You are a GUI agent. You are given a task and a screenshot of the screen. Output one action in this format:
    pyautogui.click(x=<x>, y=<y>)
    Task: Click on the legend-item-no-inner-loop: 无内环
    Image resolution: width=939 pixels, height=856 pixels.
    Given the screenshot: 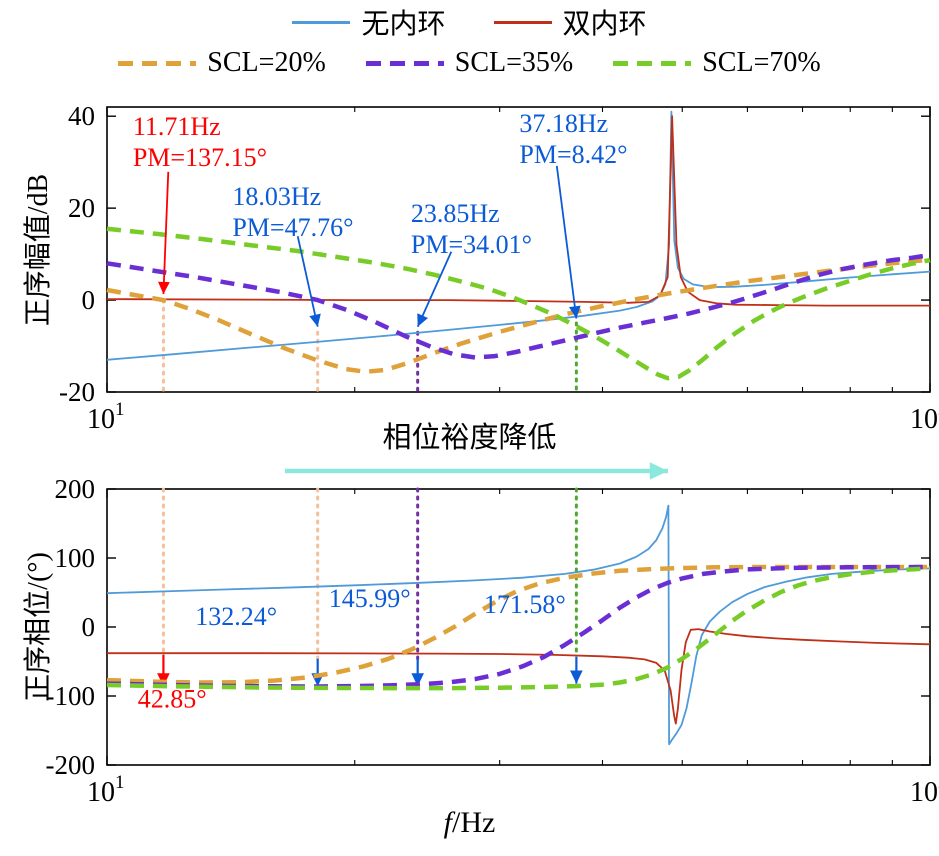 What is the action you would take?
    pyautogui.click(x=369, y=22)
    